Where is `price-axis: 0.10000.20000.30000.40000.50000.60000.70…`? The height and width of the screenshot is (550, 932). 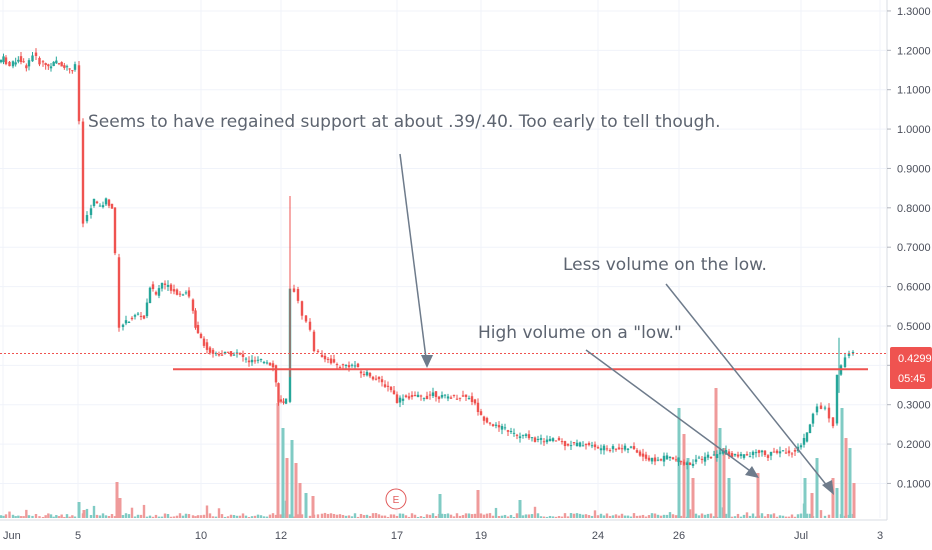
price-axis: 0.10000.20000.30000.40000.50000.60000.70… is located at coordinates (909, 260).